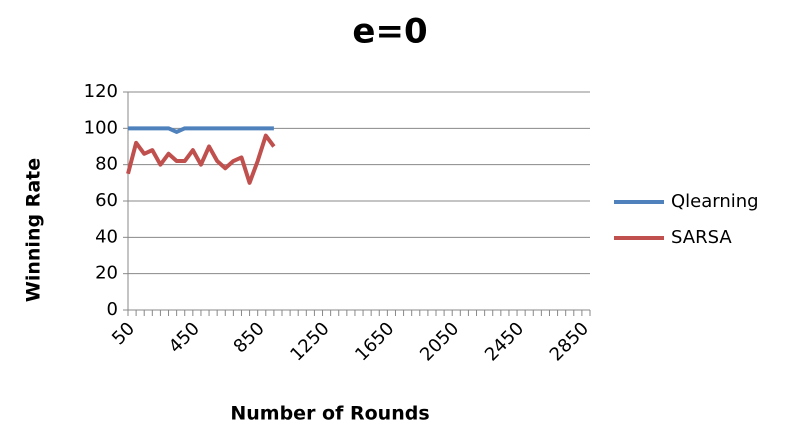  Describe the element at coordinates (249, 337) in the screenshot. I see `x-tick-label: 850` at that location.